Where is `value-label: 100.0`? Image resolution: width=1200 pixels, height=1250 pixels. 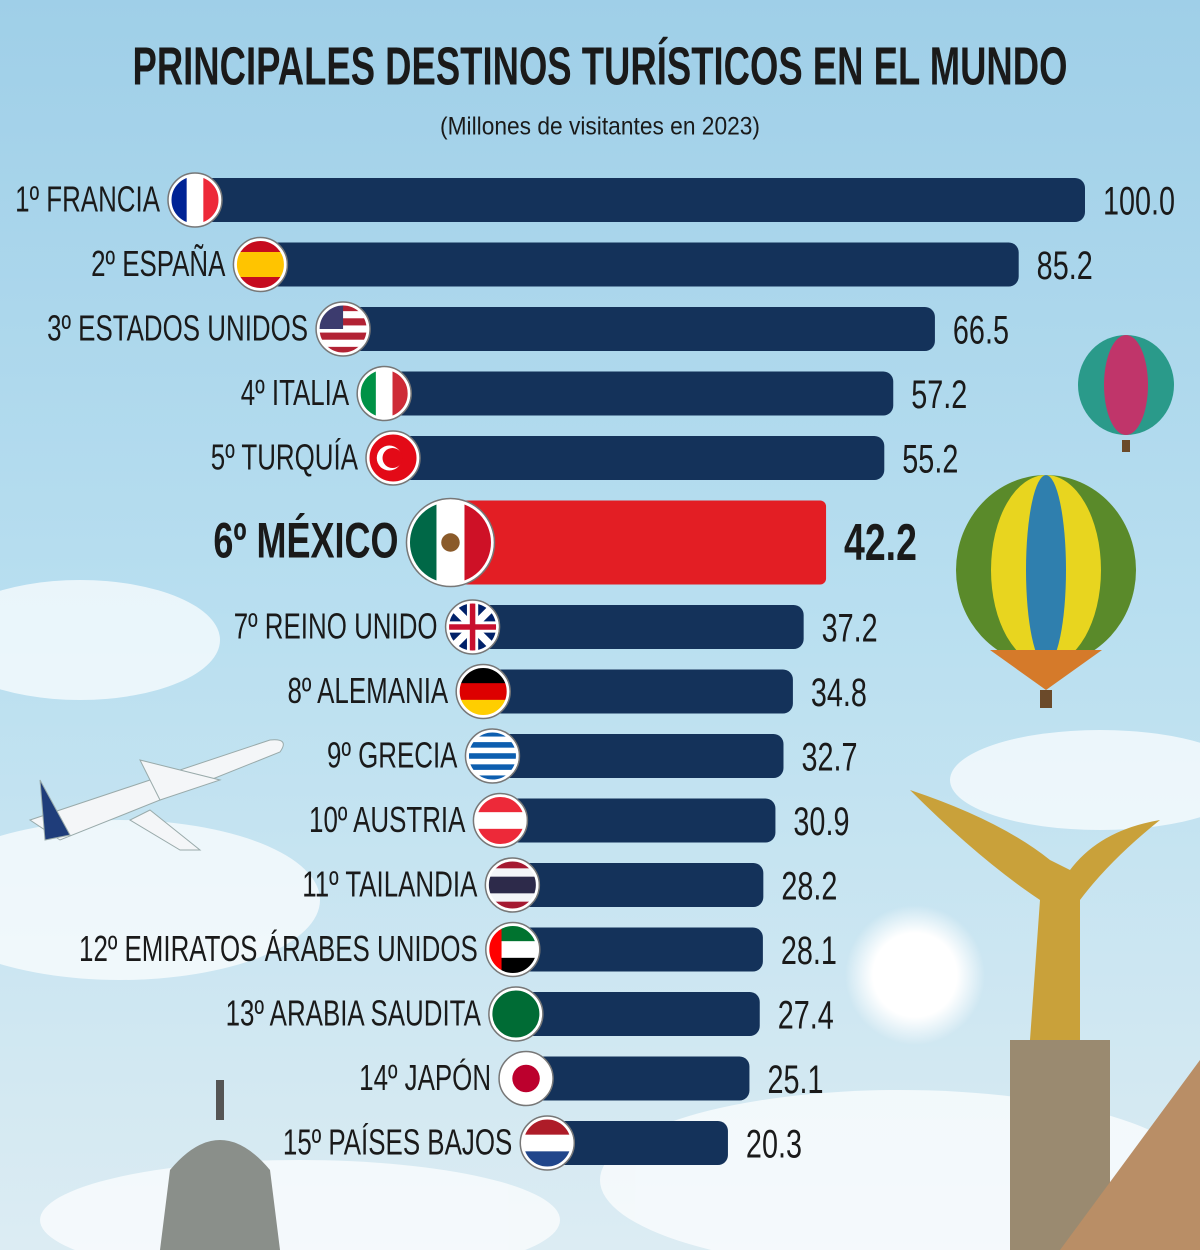
value-label: 100.0 is located at coordinates (1139, 201).